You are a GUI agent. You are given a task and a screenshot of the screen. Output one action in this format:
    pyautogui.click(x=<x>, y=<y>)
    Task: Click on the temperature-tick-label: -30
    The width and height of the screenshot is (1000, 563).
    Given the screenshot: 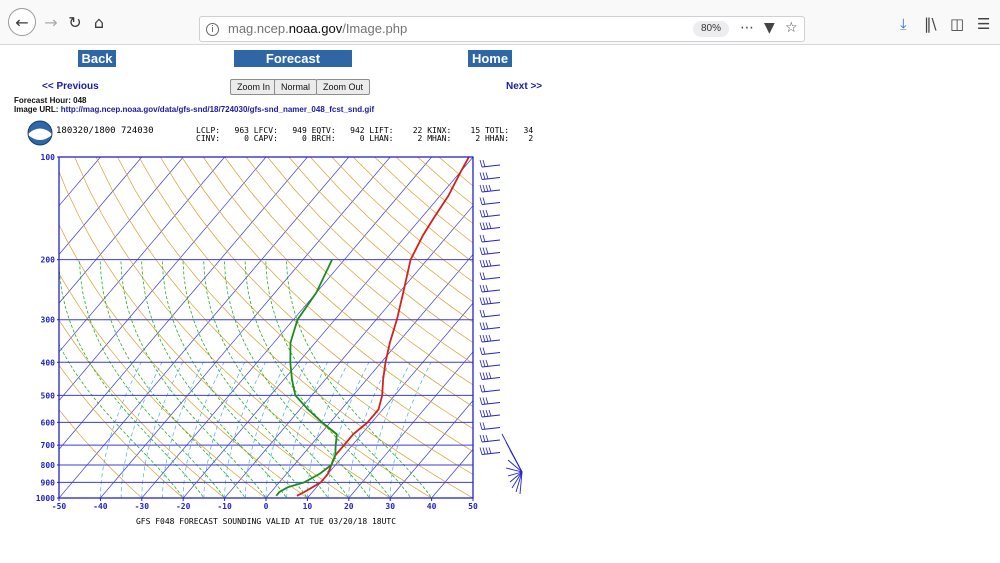 What is the action you would take?
    pyautogui.click(x=142, y=506)
    